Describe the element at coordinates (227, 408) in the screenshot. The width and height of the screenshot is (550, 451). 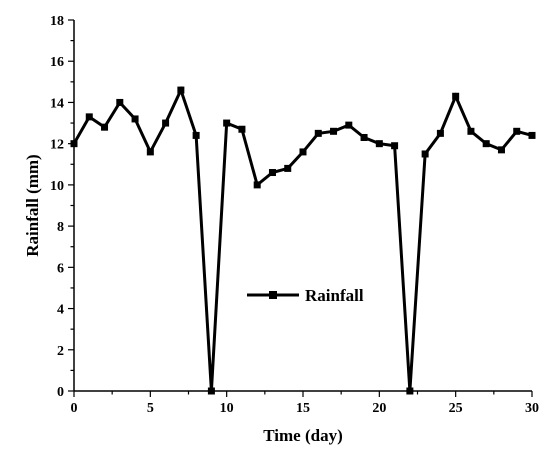
I see `x-tick-label: 10` at that location.